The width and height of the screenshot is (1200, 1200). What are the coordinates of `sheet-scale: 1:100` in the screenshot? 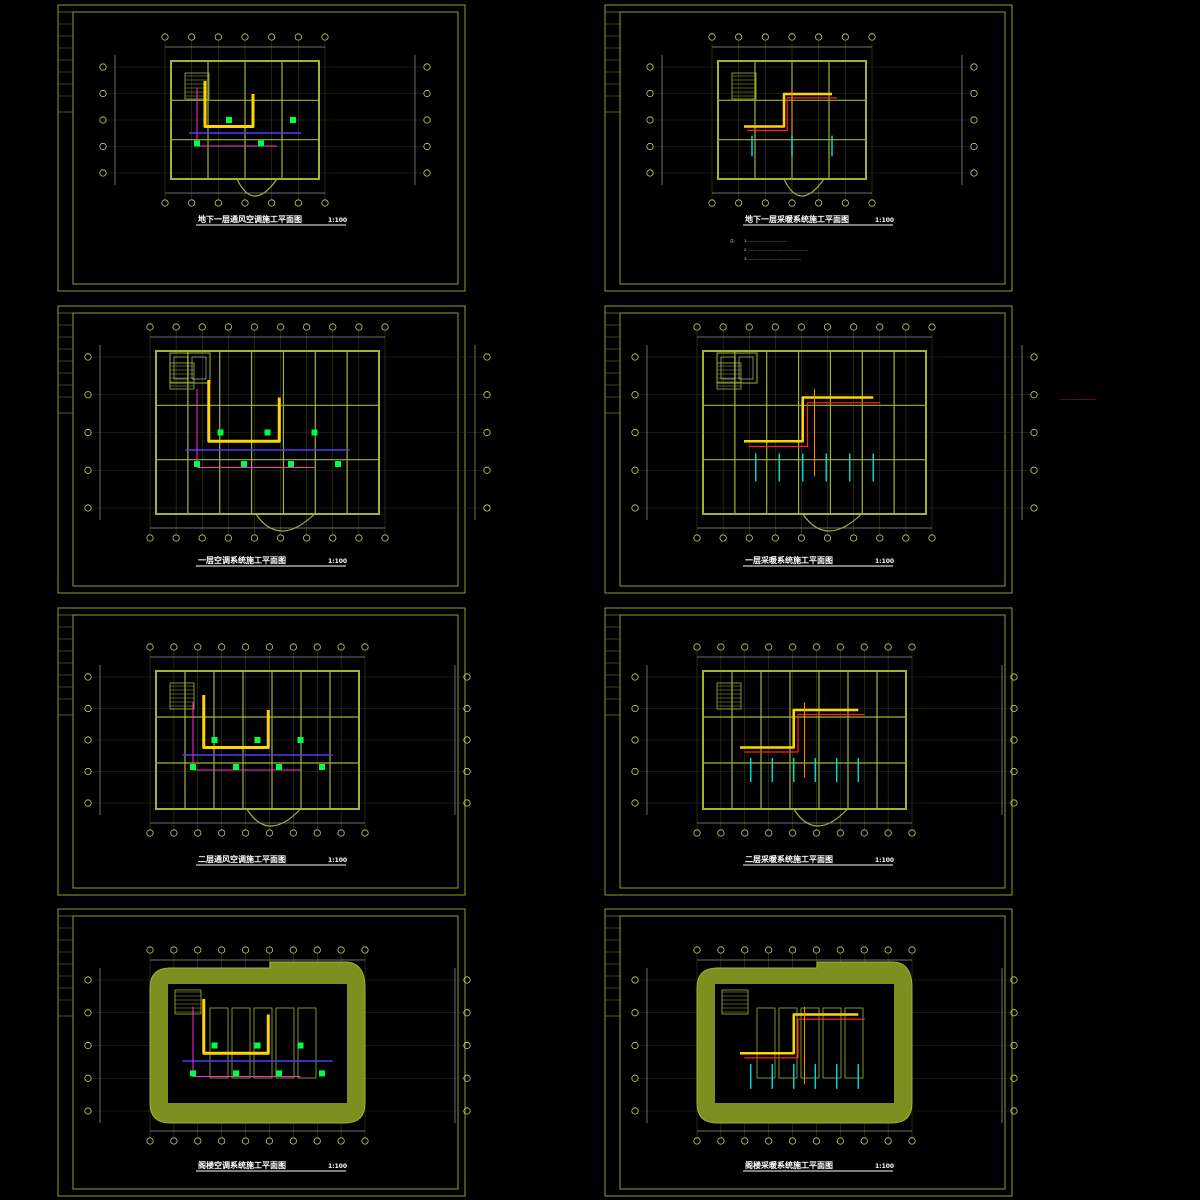 It's located at (337, 561).